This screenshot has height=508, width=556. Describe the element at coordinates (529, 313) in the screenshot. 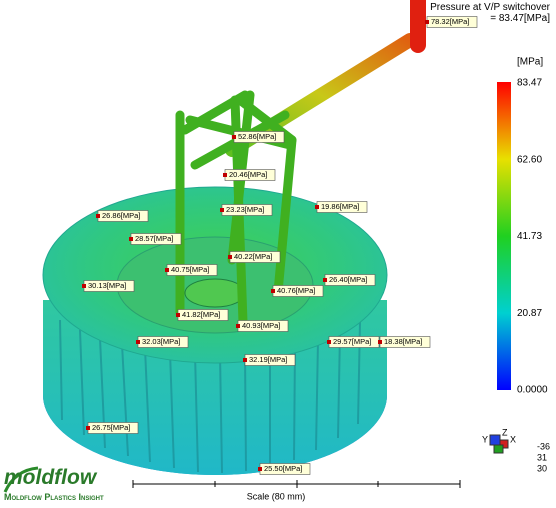

I see `legend-label: 20.87` at that location.